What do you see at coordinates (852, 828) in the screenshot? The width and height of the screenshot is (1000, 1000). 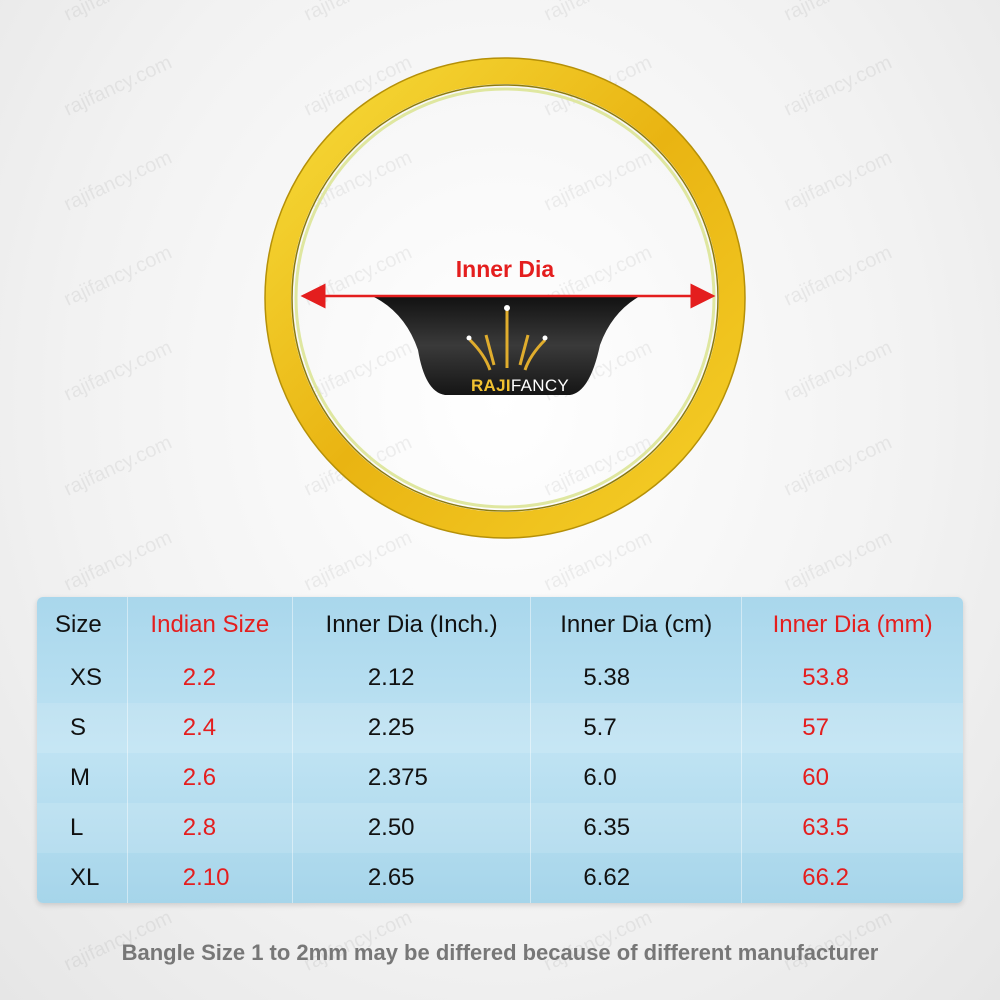 I see `table-cell: 63.5` at bounding box center [852, 828].